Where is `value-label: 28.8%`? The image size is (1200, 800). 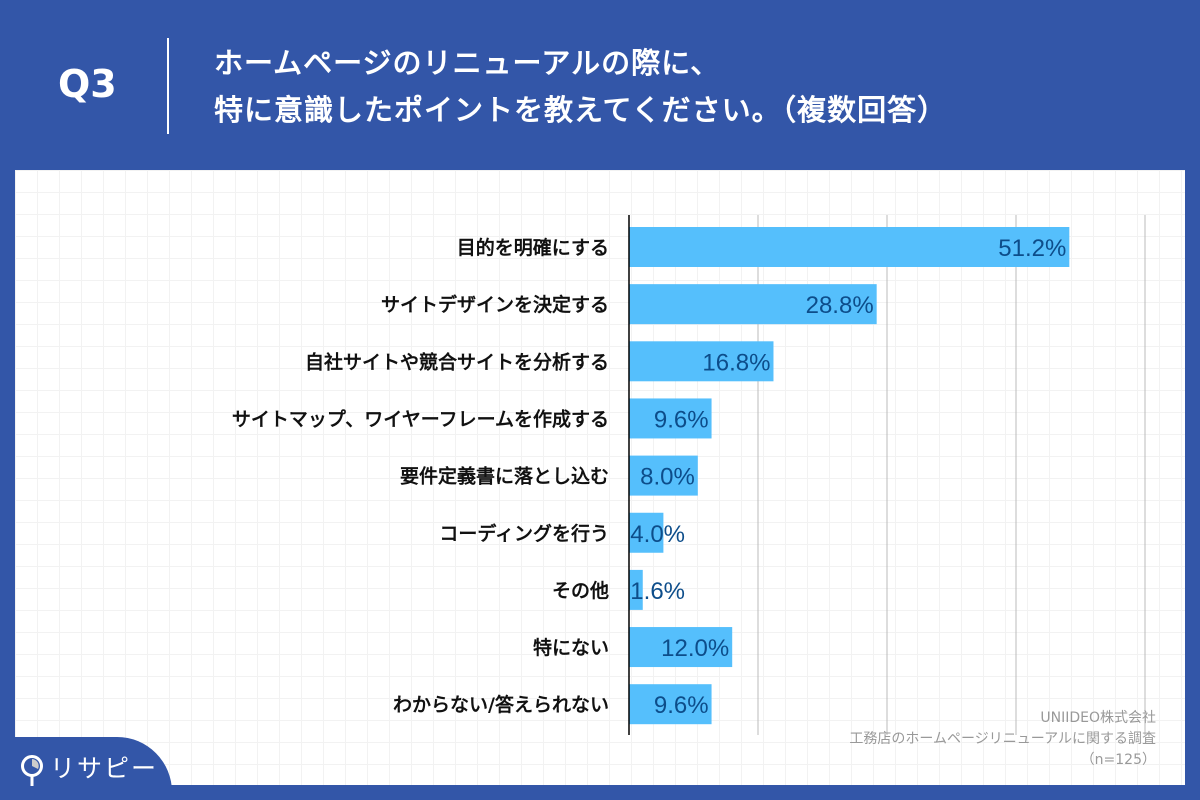 value-label: 28.8% is located at coordinates (840, 305).